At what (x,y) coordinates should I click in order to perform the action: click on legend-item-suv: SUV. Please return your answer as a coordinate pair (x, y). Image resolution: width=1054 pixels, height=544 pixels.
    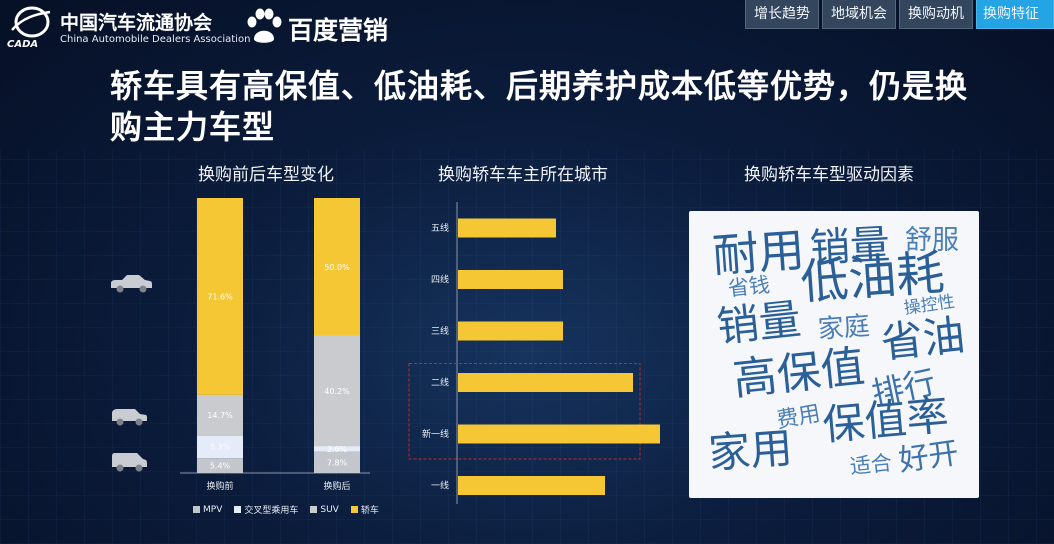
    Looking at the image, I should click on (324, 509).